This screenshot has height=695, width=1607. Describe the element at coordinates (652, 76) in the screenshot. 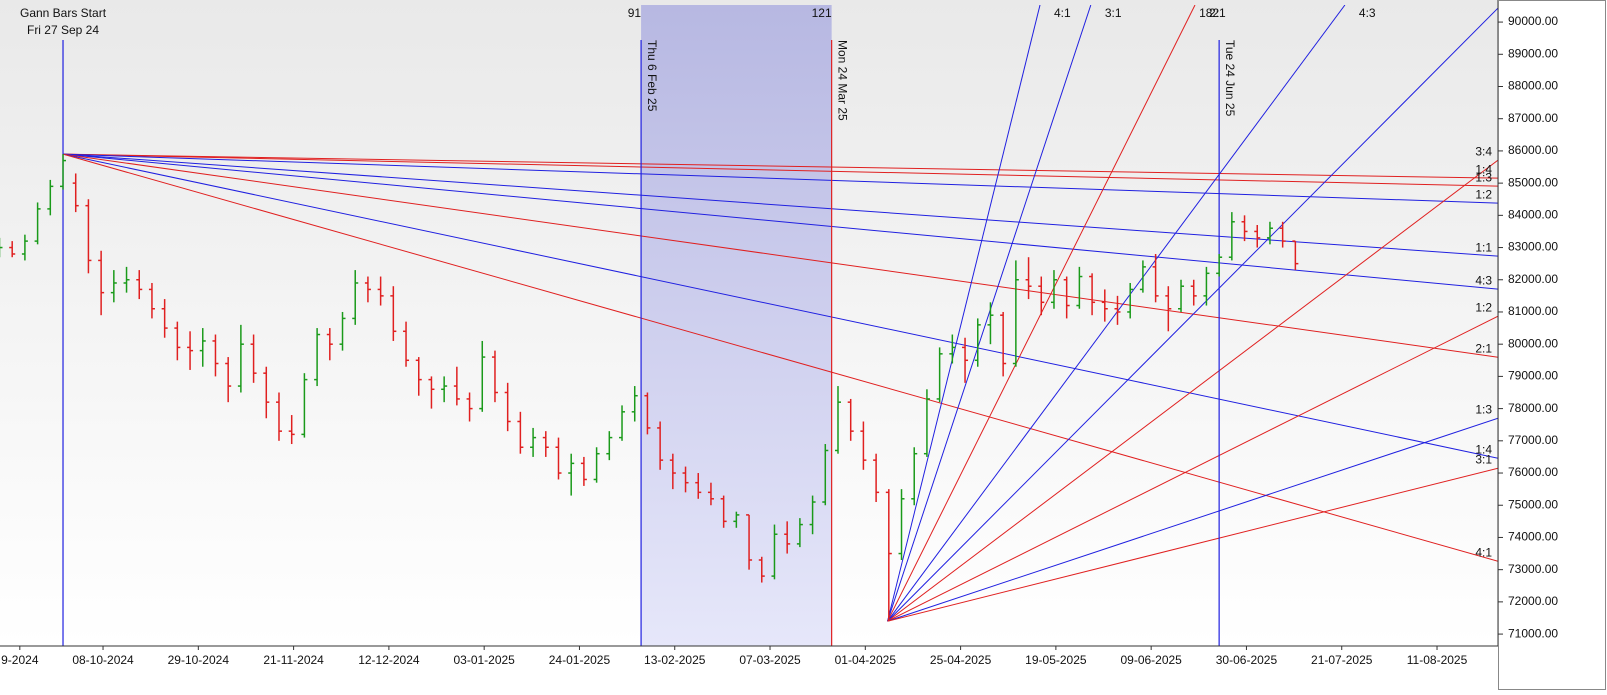

I see `time-line-date: Thu 6 Feb 25` at that location.